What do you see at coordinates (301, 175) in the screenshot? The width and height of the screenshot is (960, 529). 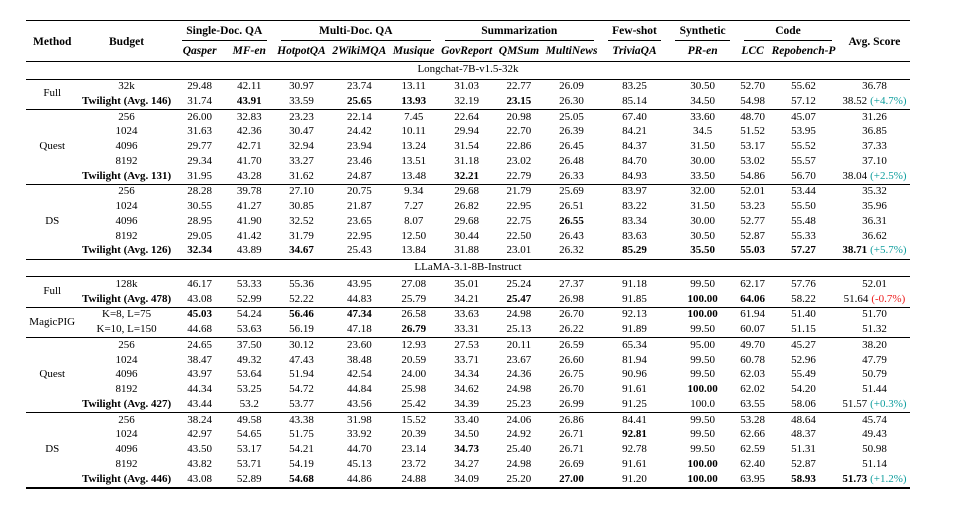 I see `score-cell: 31.62` at bounding box center [301, 175].